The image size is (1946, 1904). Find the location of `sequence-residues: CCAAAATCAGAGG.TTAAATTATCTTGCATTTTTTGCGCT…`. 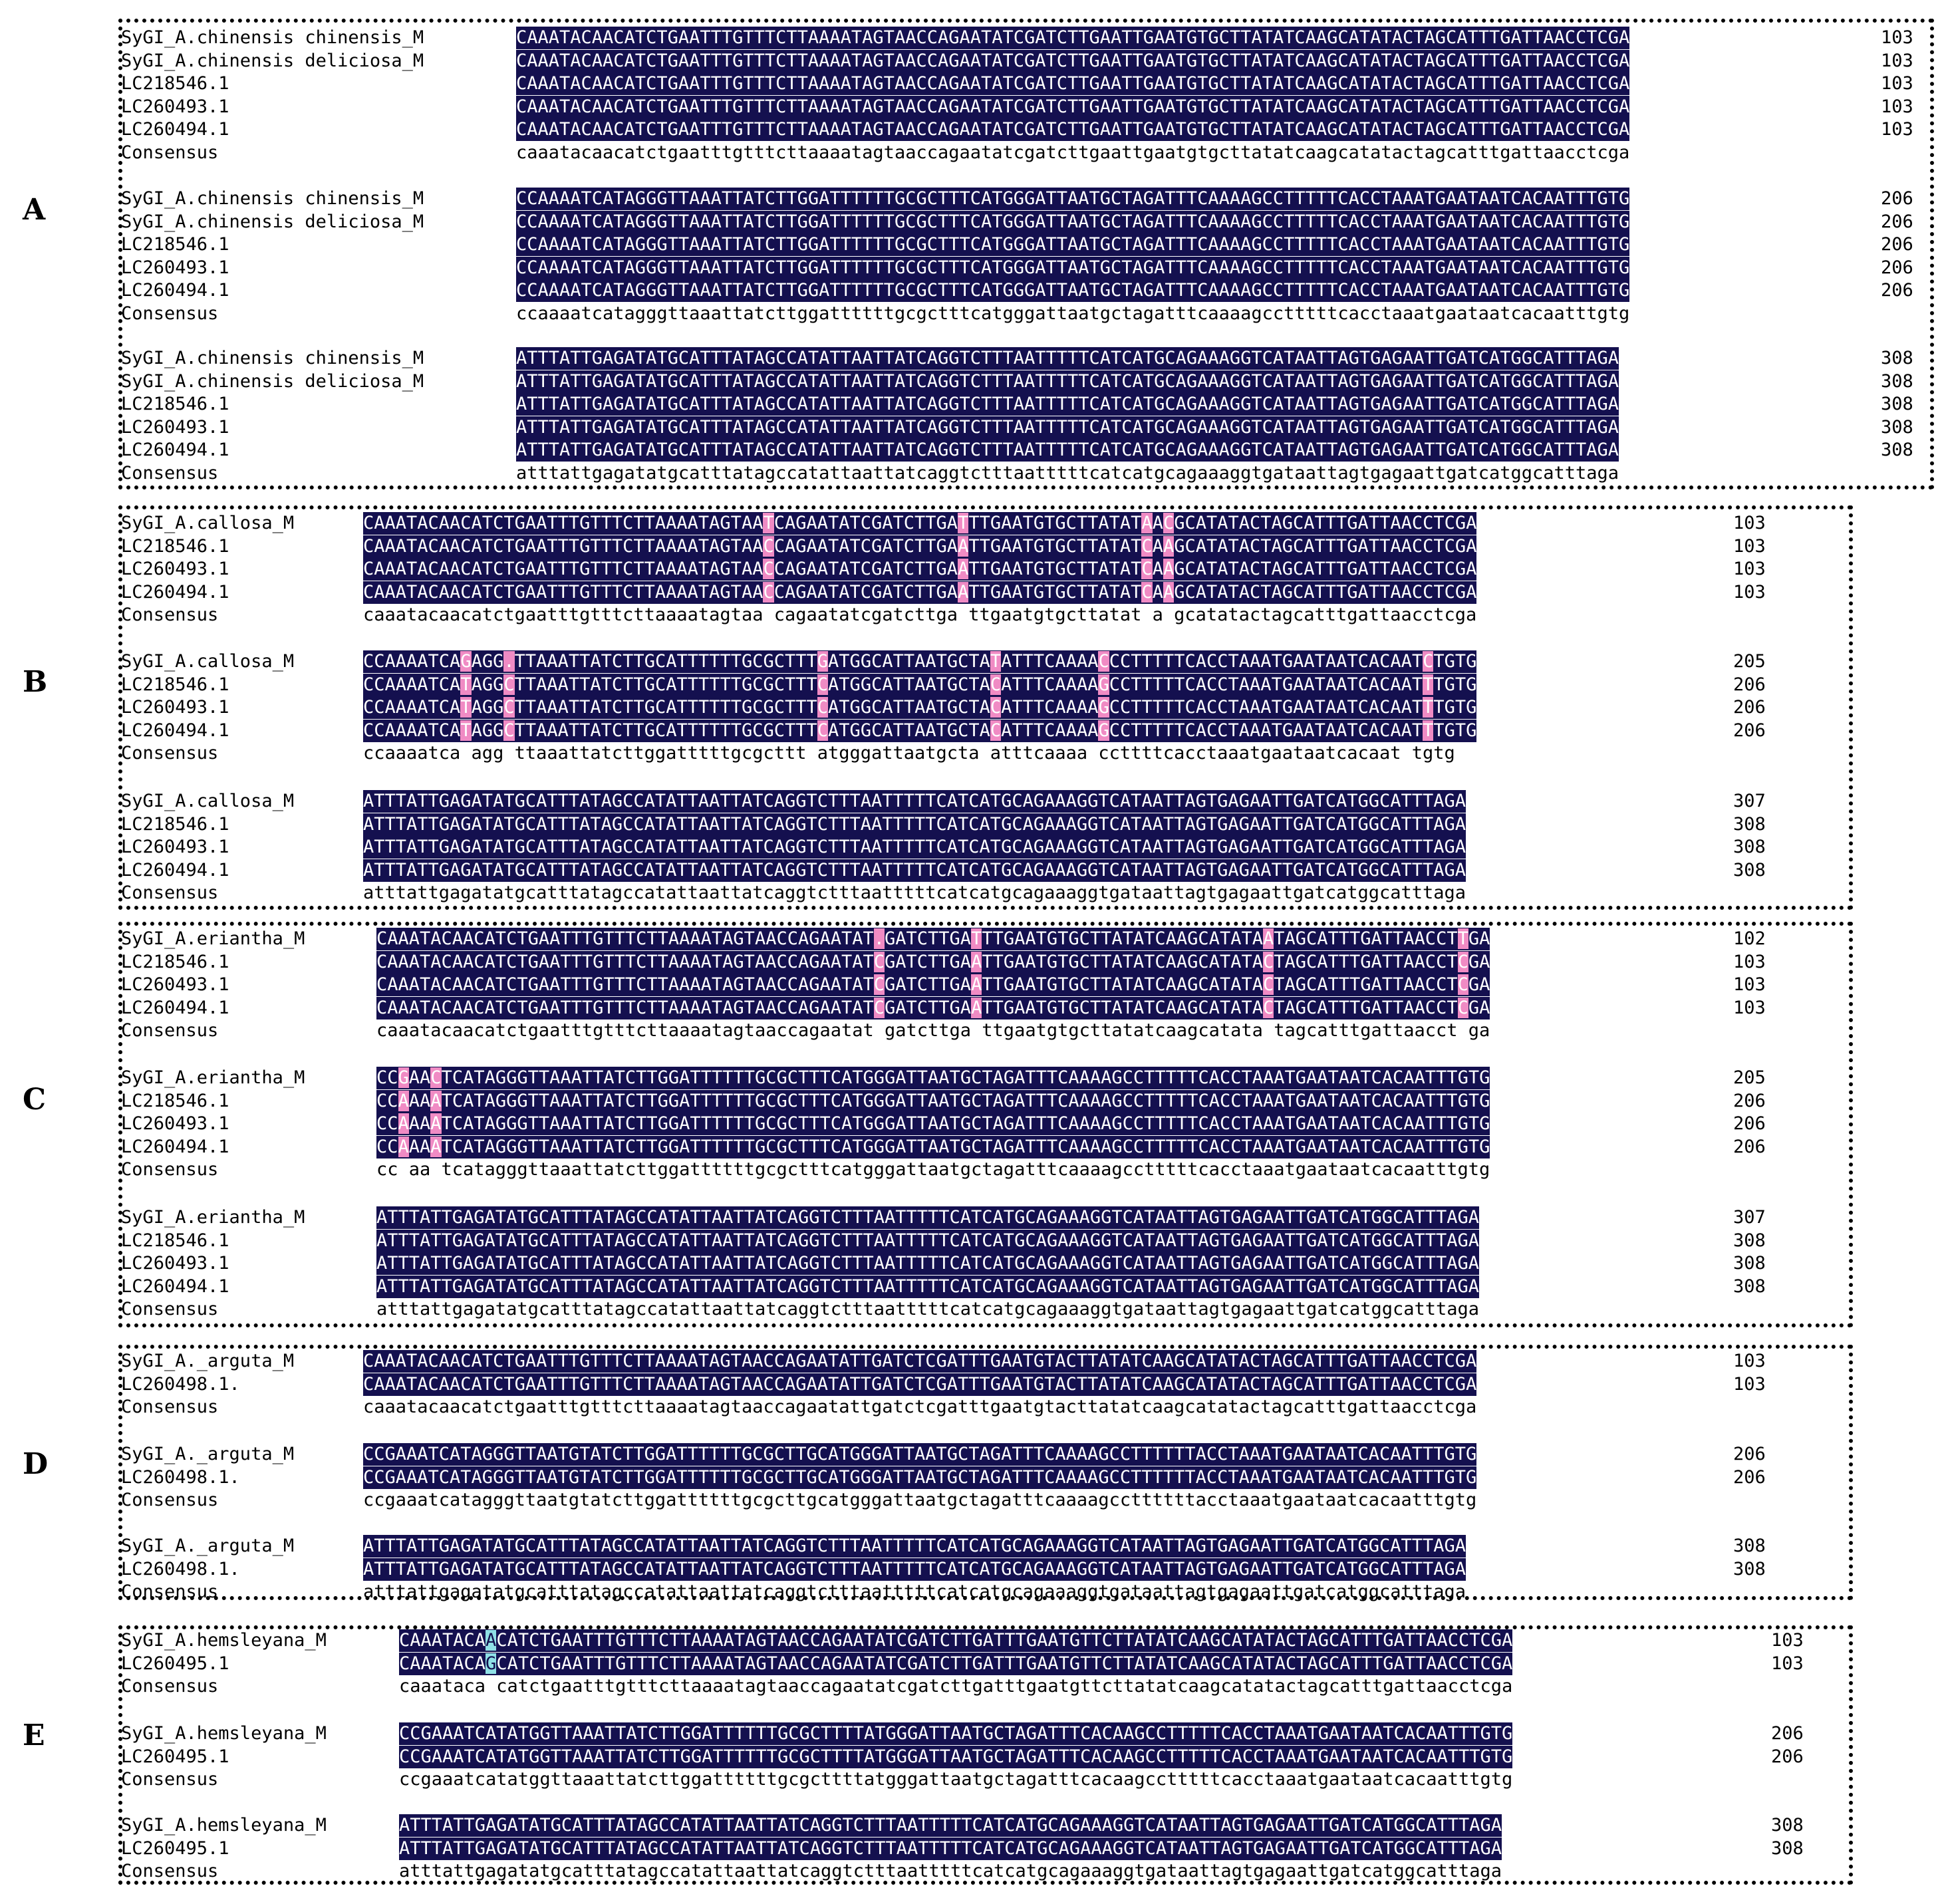

sequence-residues: CCAAAATCAGAGG.TTAAATTATCTTGCATTTTTTGCGCT… is located at coordinates (920, 661).